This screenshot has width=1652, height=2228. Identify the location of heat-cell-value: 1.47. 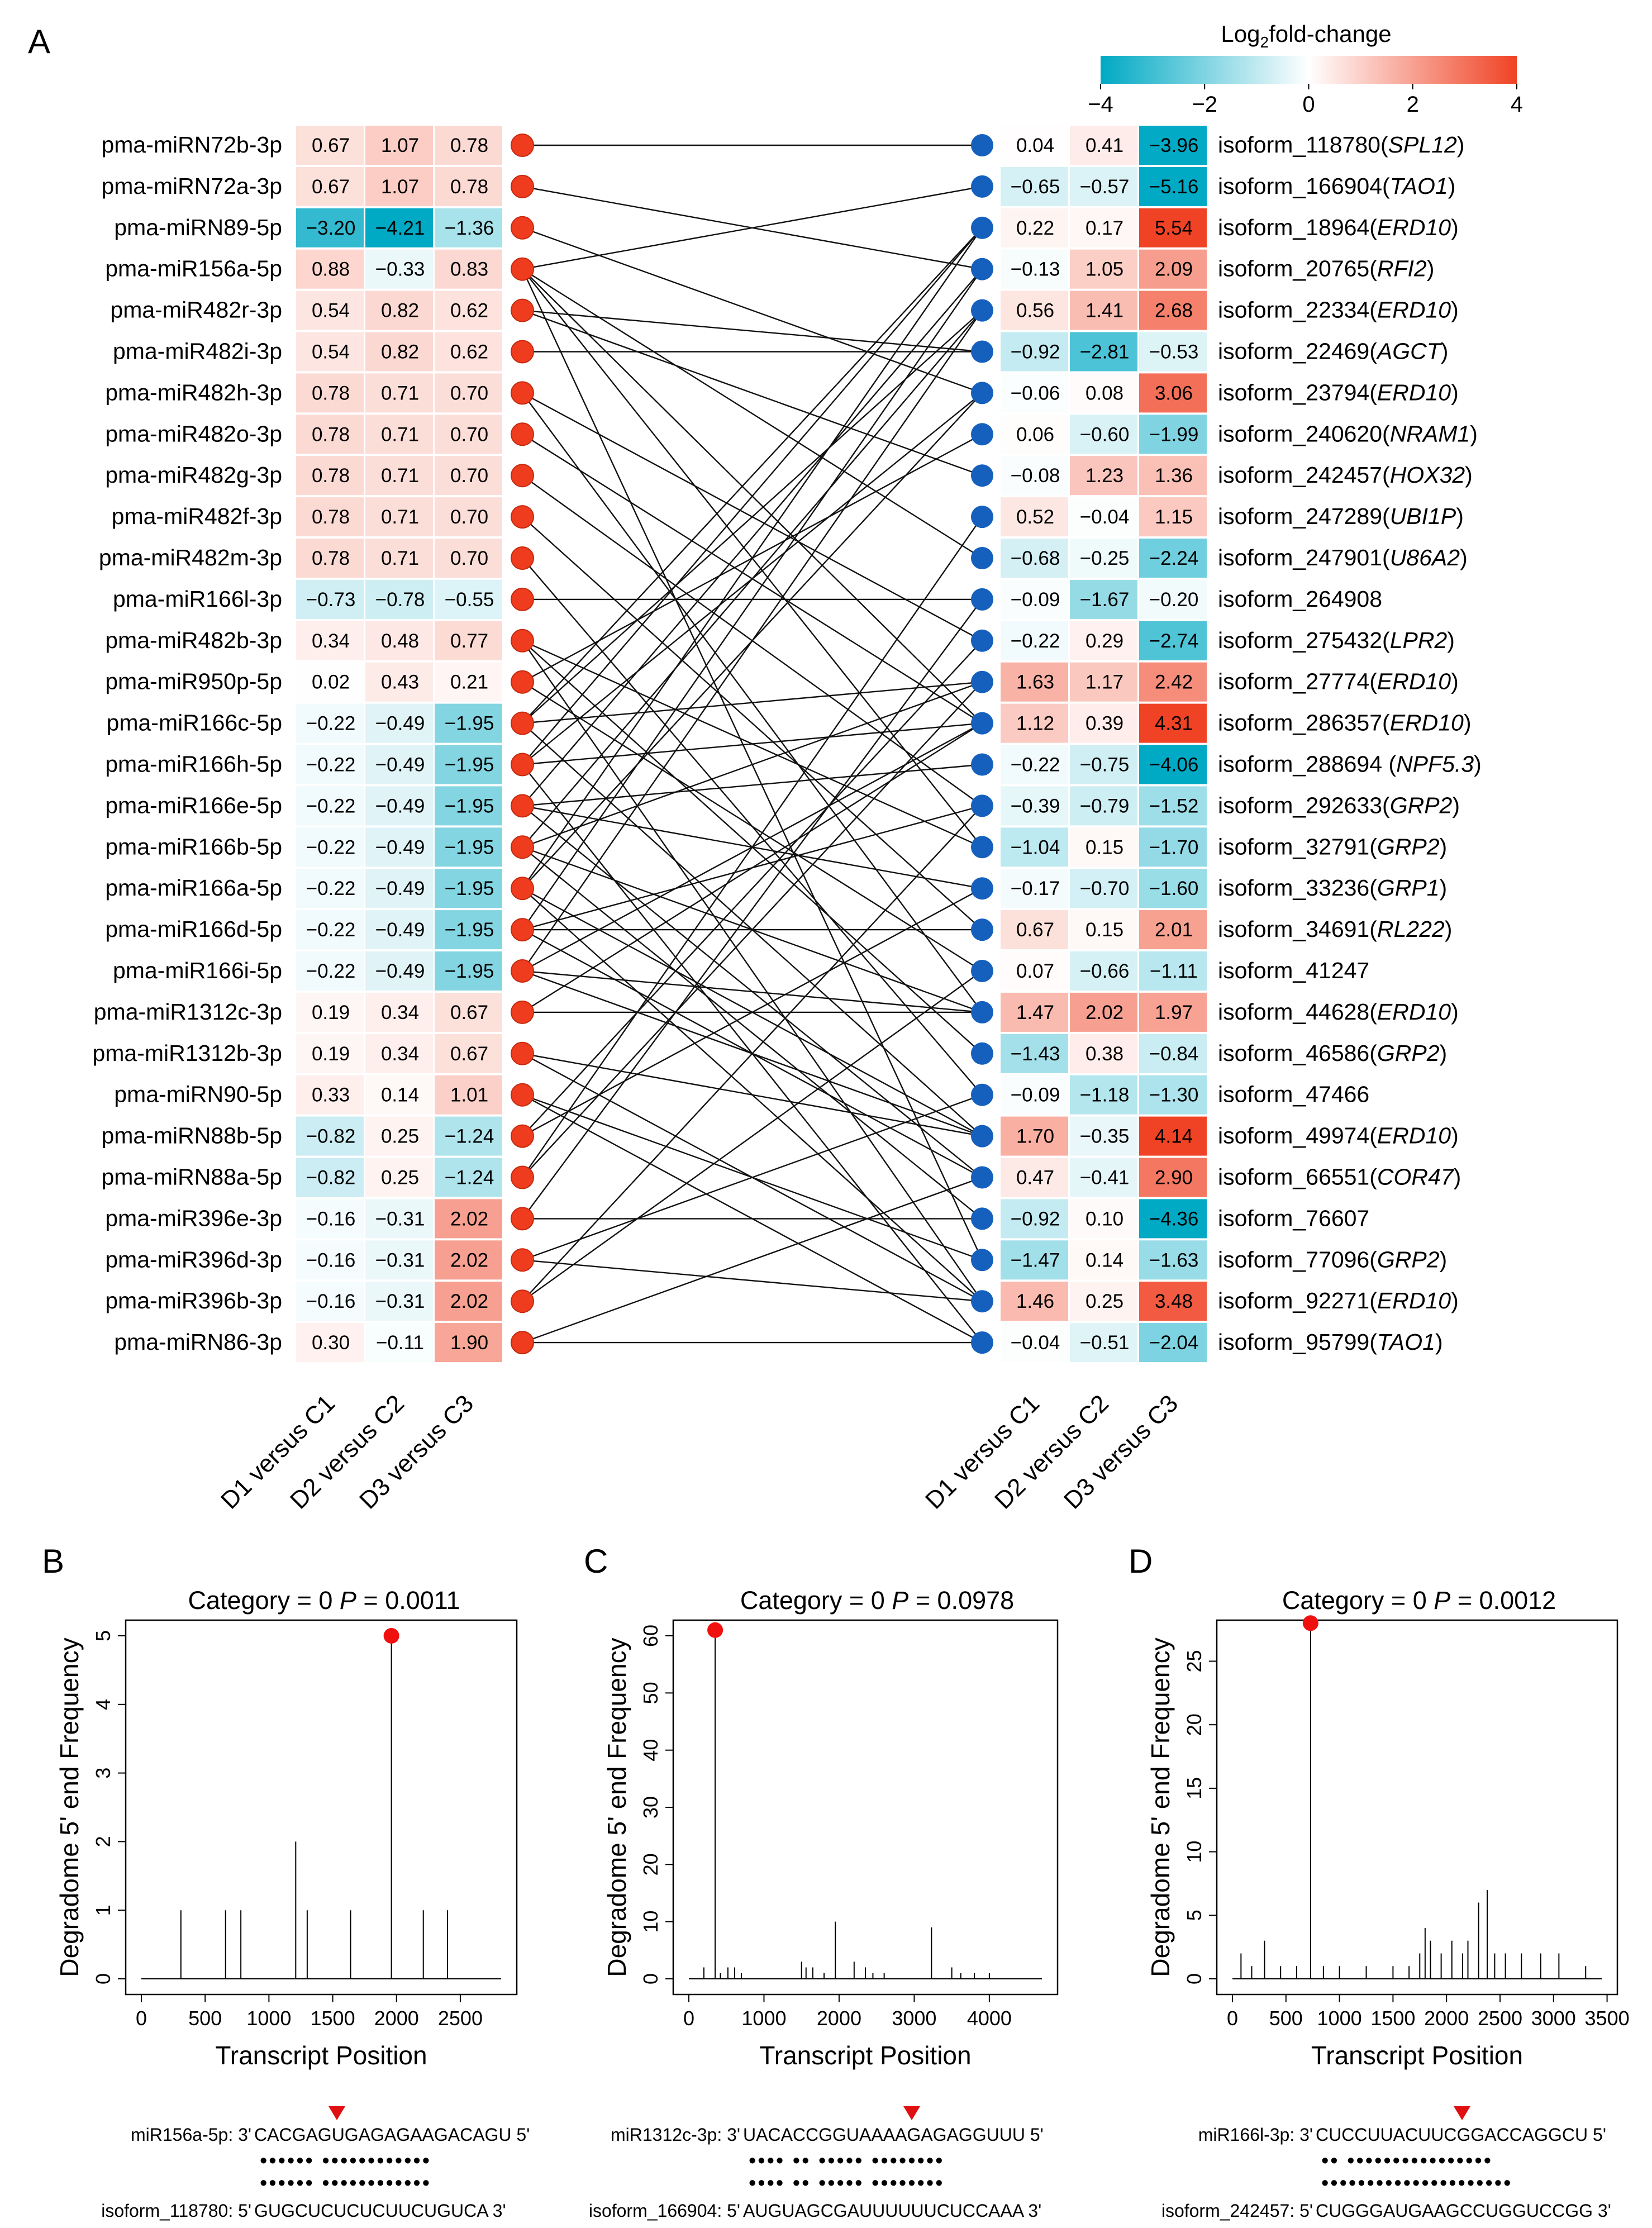
(1035, 1013).